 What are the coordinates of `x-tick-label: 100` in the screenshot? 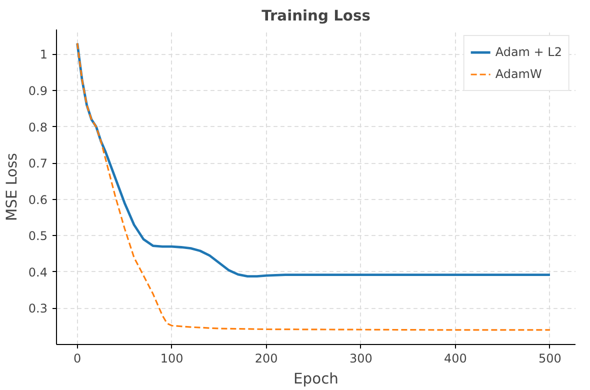 It's located at (172, 359).